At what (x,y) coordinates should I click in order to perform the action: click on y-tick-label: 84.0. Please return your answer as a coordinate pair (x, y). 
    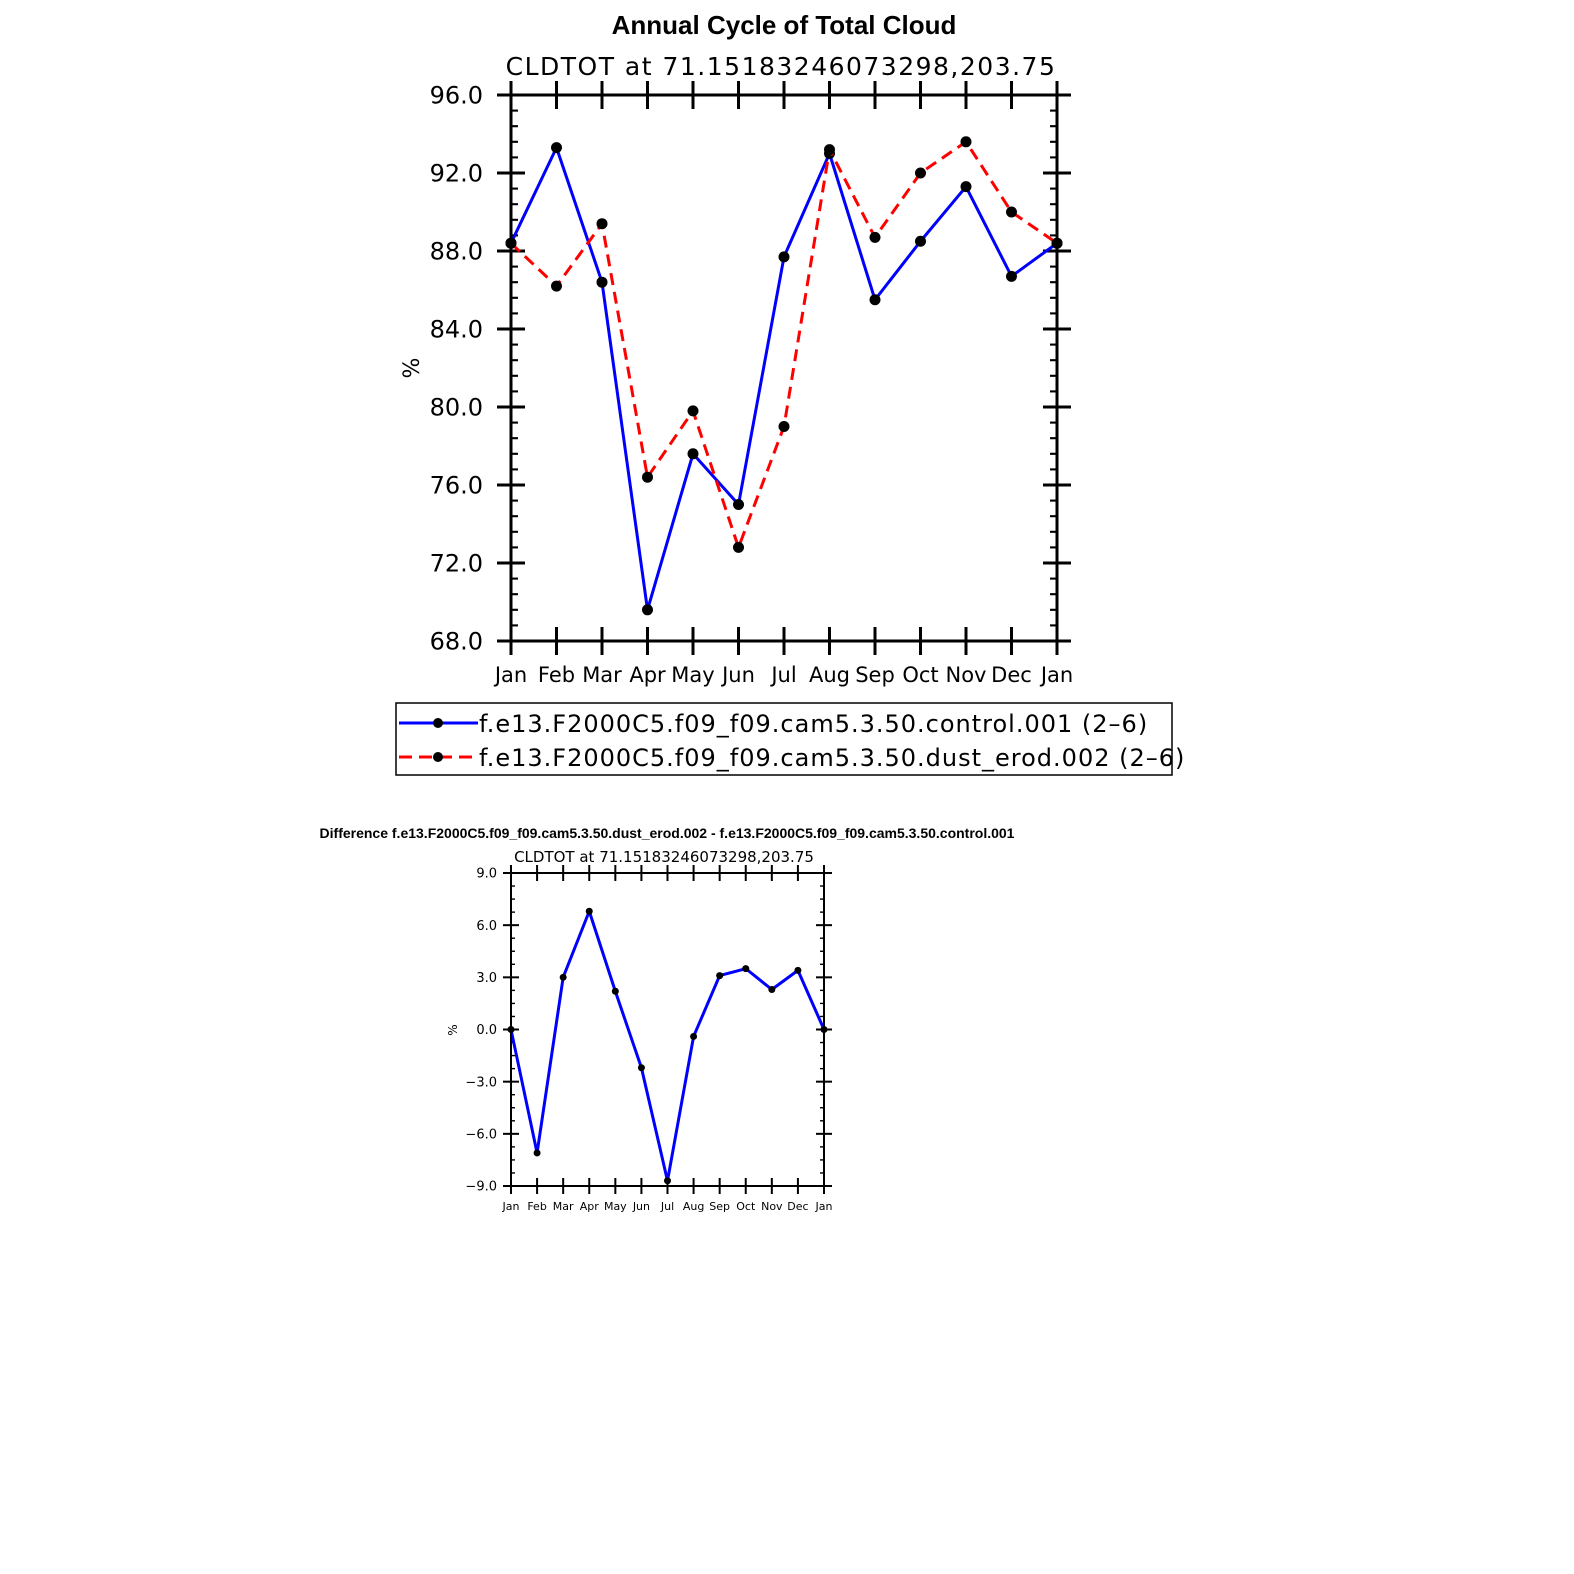
    Looking at the image, I should click on (456, 330).